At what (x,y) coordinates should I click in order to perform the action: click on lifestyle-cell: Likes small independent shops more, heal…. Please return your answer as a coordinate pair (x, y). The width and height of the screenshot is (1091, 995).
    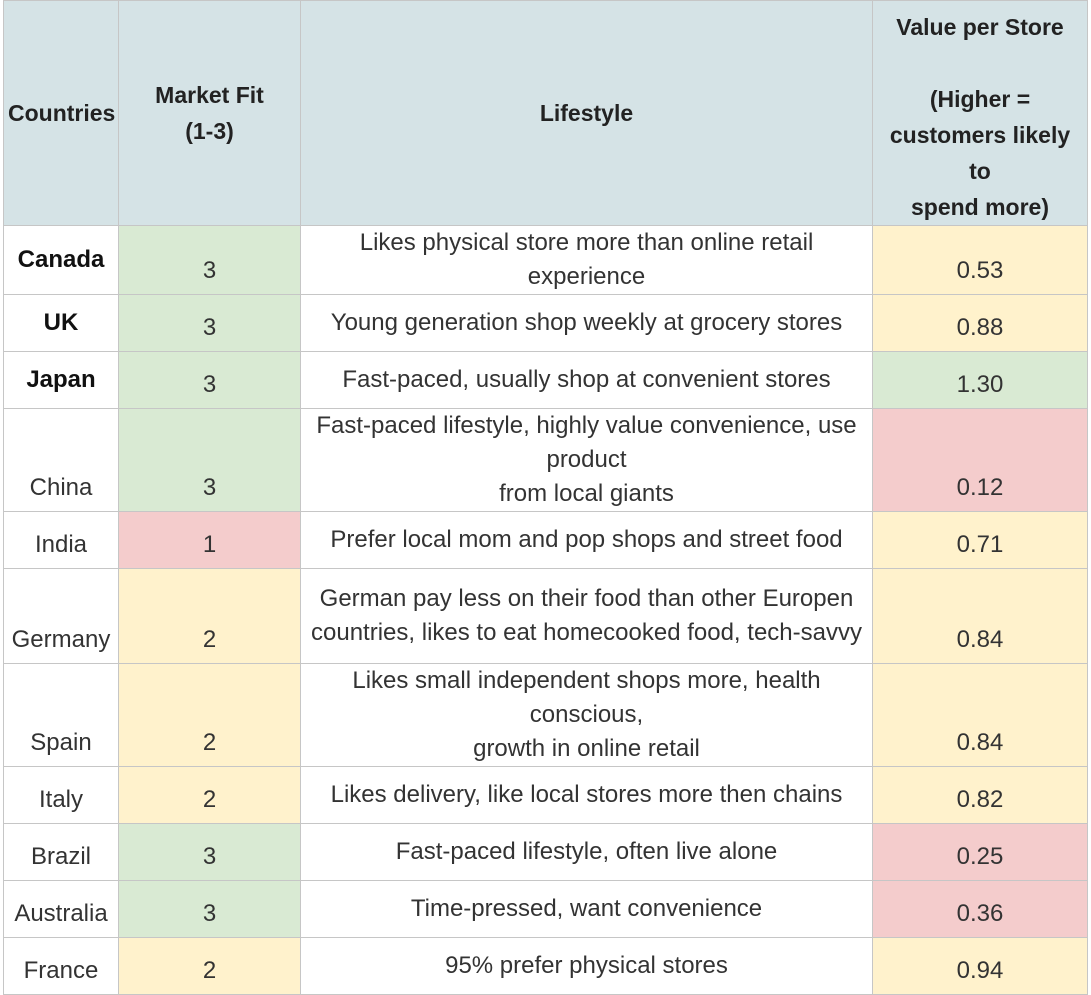
    Looking at the image, I should click on (586, 715).